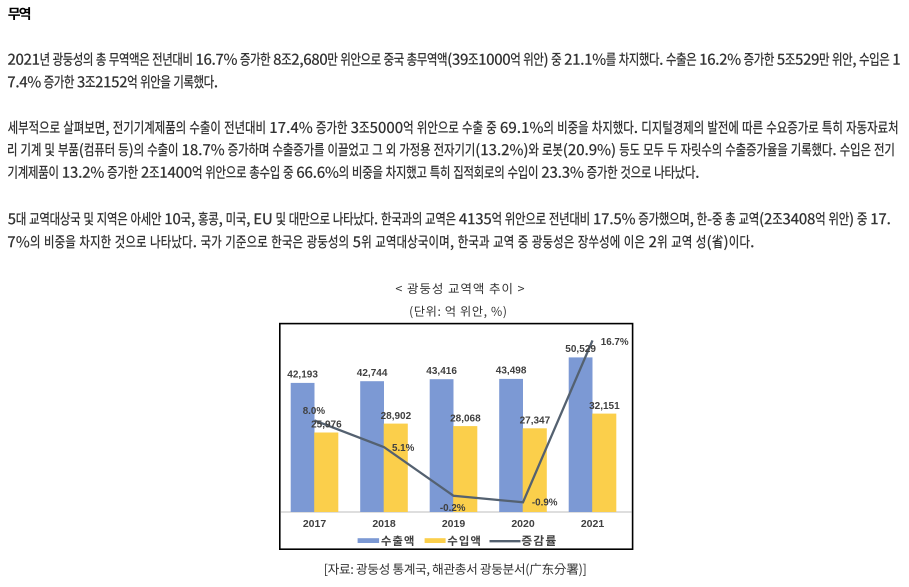 Image resolution: width=909 pixels, height=587 pixels. What do you see at coordinates (545, 503) in the screenshot?
I see `svg-text: -0.9%` at bounding box center [545, 503].